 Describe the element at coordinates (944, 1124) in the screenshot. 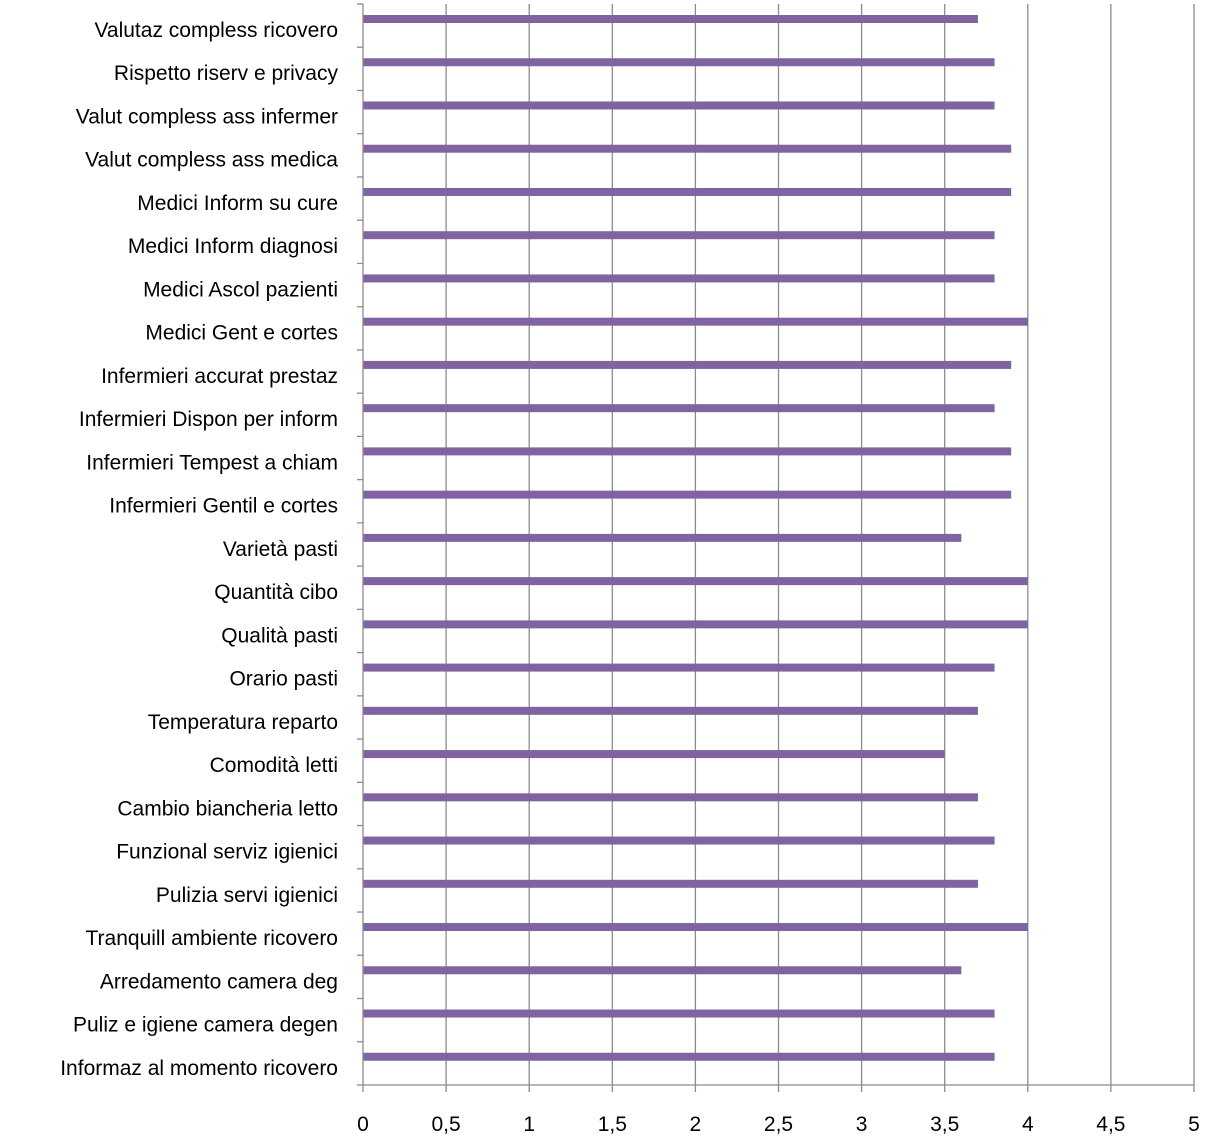

I see `x-tick-label: 3,5` at that location.